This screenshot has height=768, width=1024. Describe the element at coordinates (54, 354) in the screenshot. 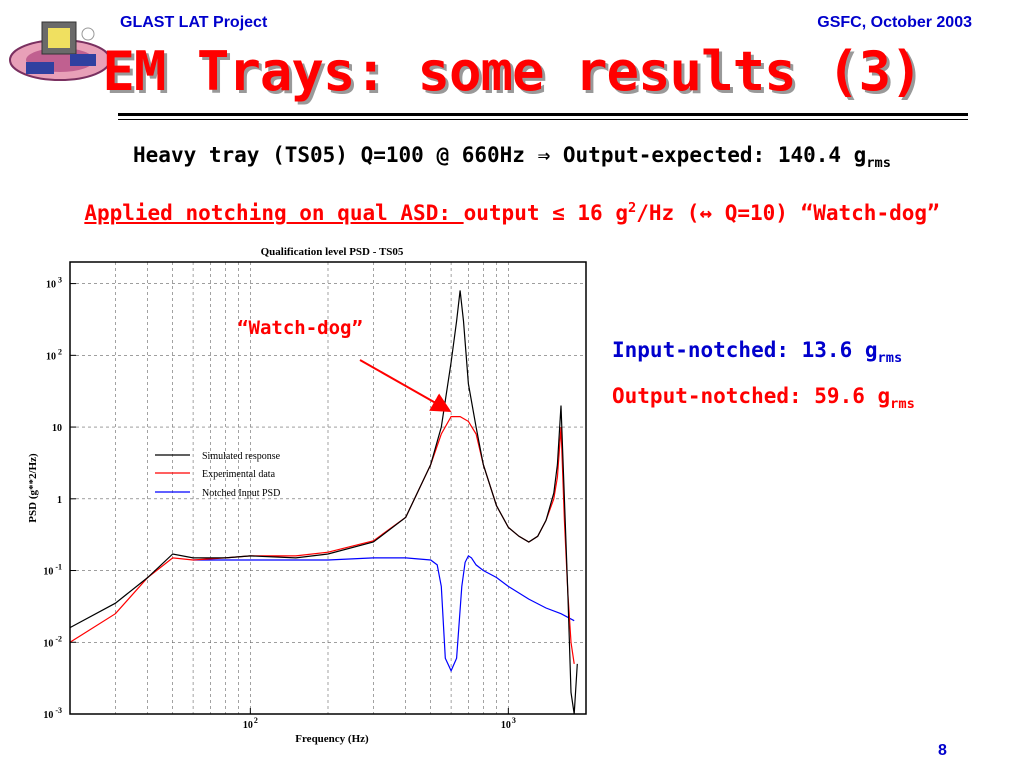

I see `y-tick-label: 10 2` at that location.